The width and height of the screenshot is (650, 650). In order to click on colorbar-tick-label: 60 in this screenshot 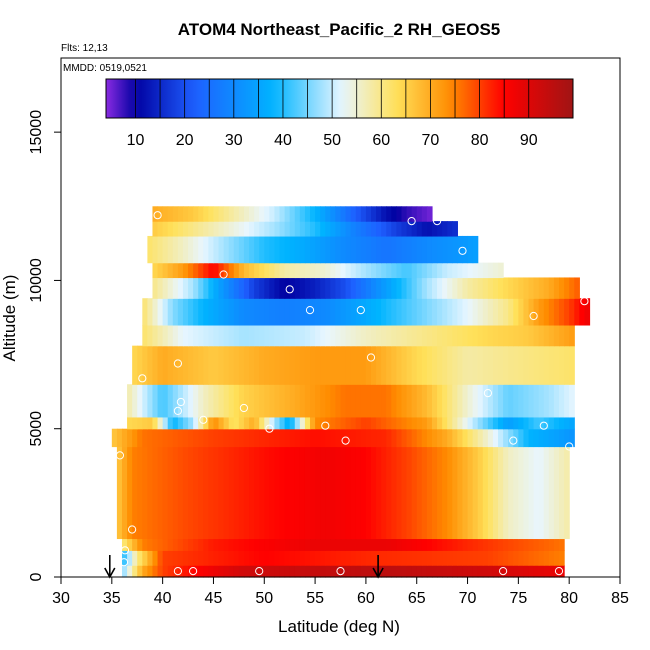, I will do `click(381, 140)`.